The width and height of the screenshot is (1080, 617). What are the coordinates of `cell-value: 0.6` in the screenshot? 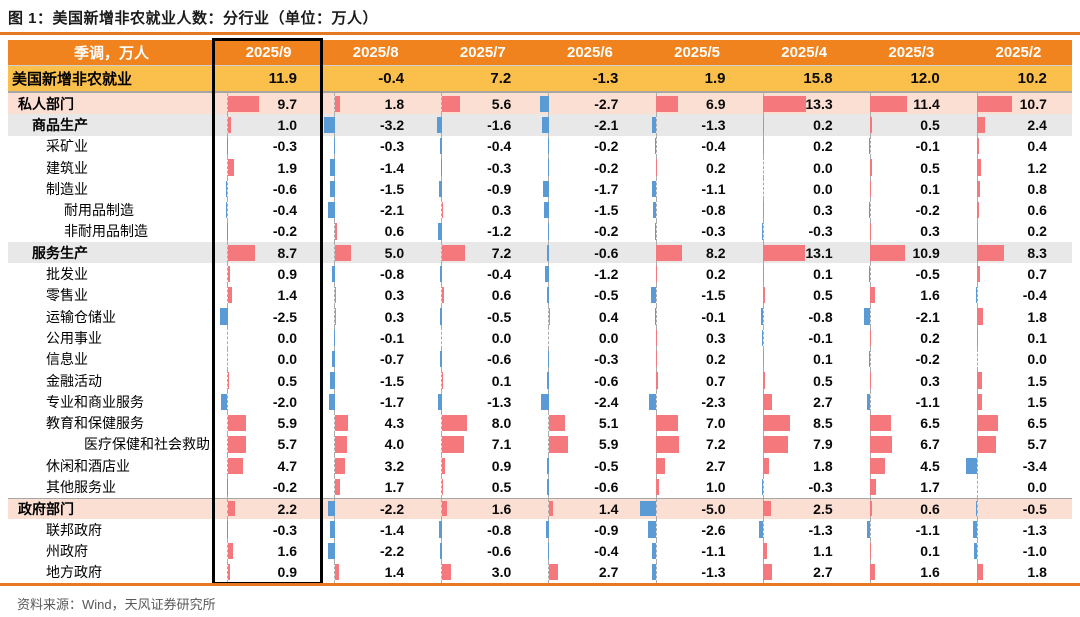 It's located at (394, 231).